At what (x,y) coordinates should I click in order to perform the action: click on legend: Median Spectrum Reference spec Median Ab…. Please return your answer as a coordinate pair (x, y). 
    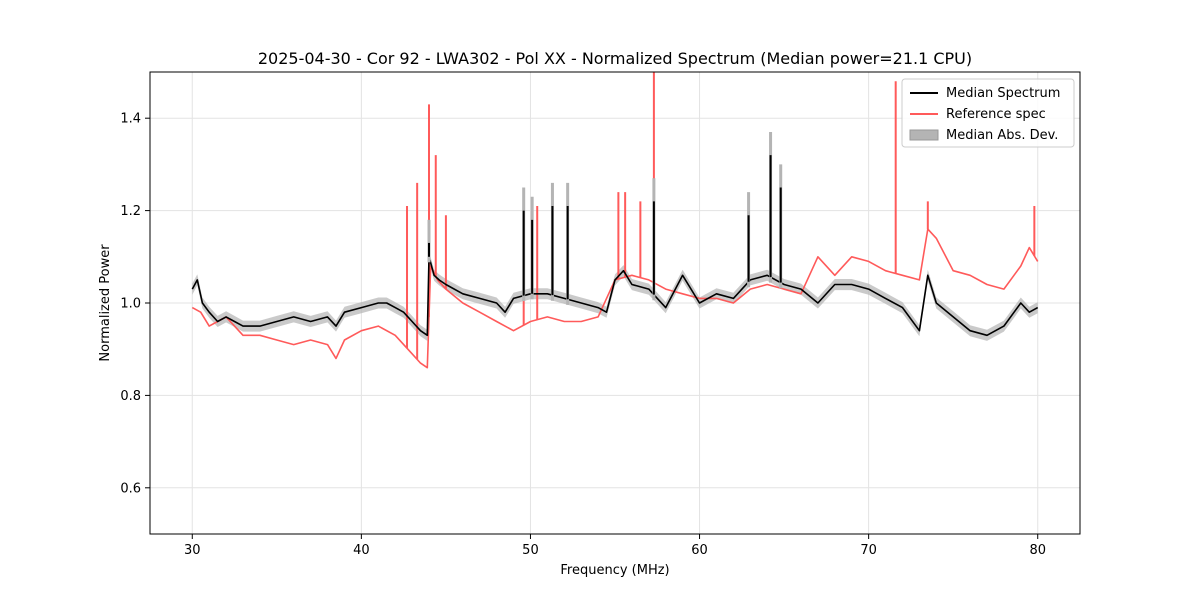
    Looking at the image, I should click on (988, 113).